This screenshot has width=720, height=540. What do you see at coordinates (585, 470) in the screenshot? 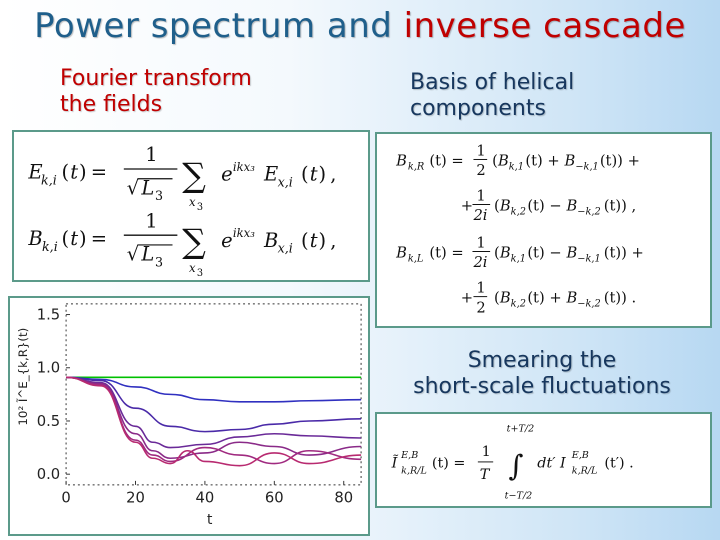
I see `svg-text: k,R/L` at bounding box center [585, 470].